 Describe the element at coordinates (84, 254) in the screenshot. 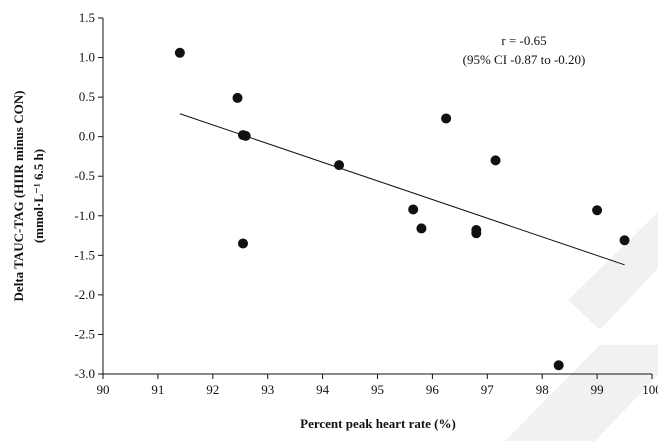

I see `y-tick-label: -1.5` at that location.